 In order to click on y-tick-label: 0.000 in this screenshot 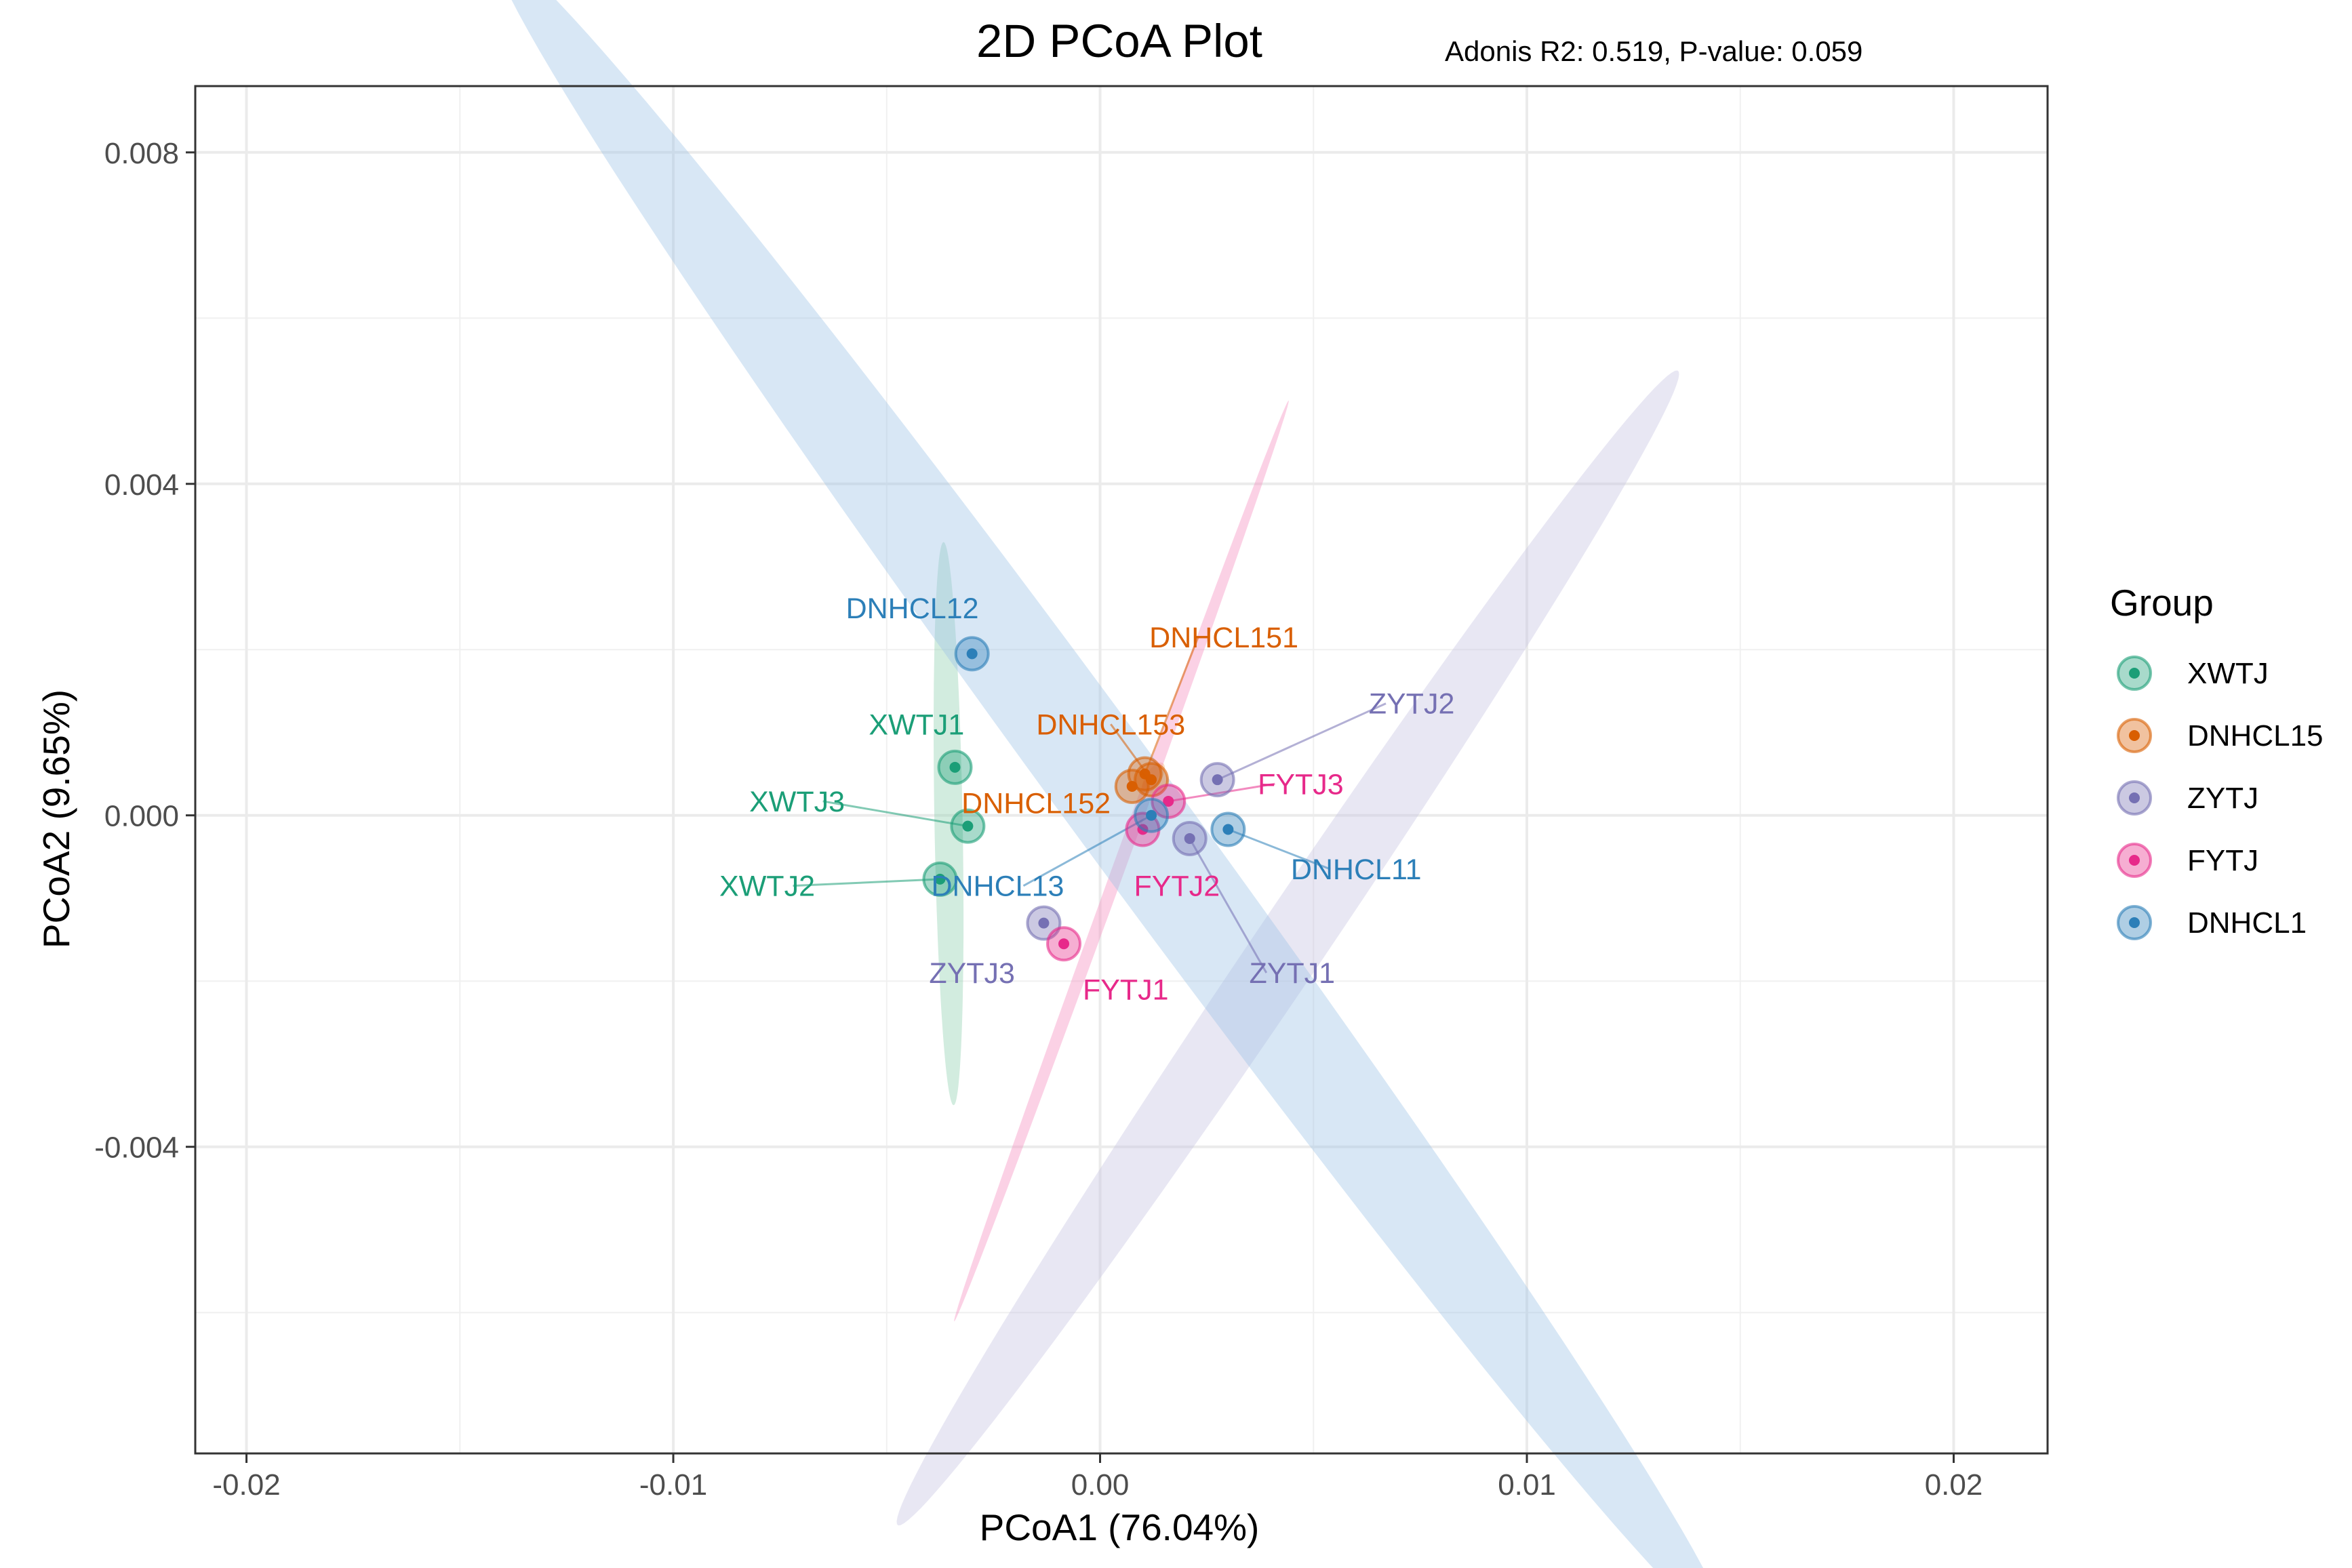, I will do `click(141, 817)`.